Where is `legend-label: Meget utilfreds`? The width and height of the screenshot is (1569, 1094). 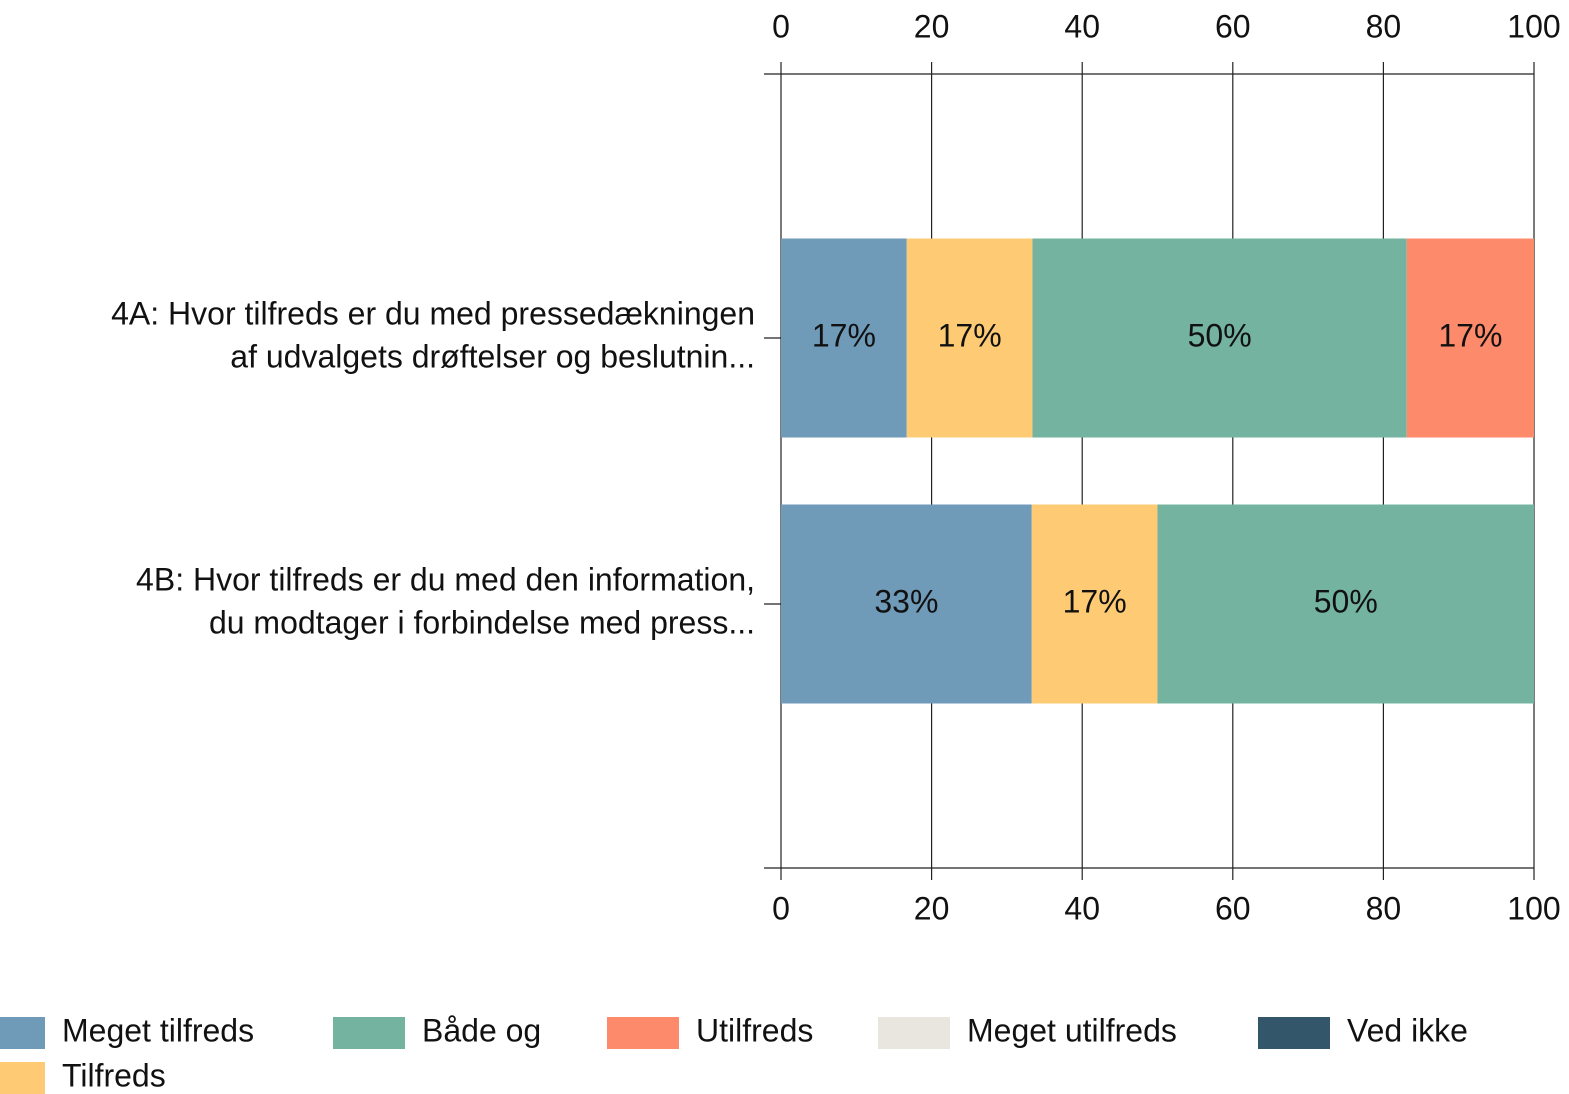 legend-label: Meget utilfreds is located at coordinates (1072, 1030).